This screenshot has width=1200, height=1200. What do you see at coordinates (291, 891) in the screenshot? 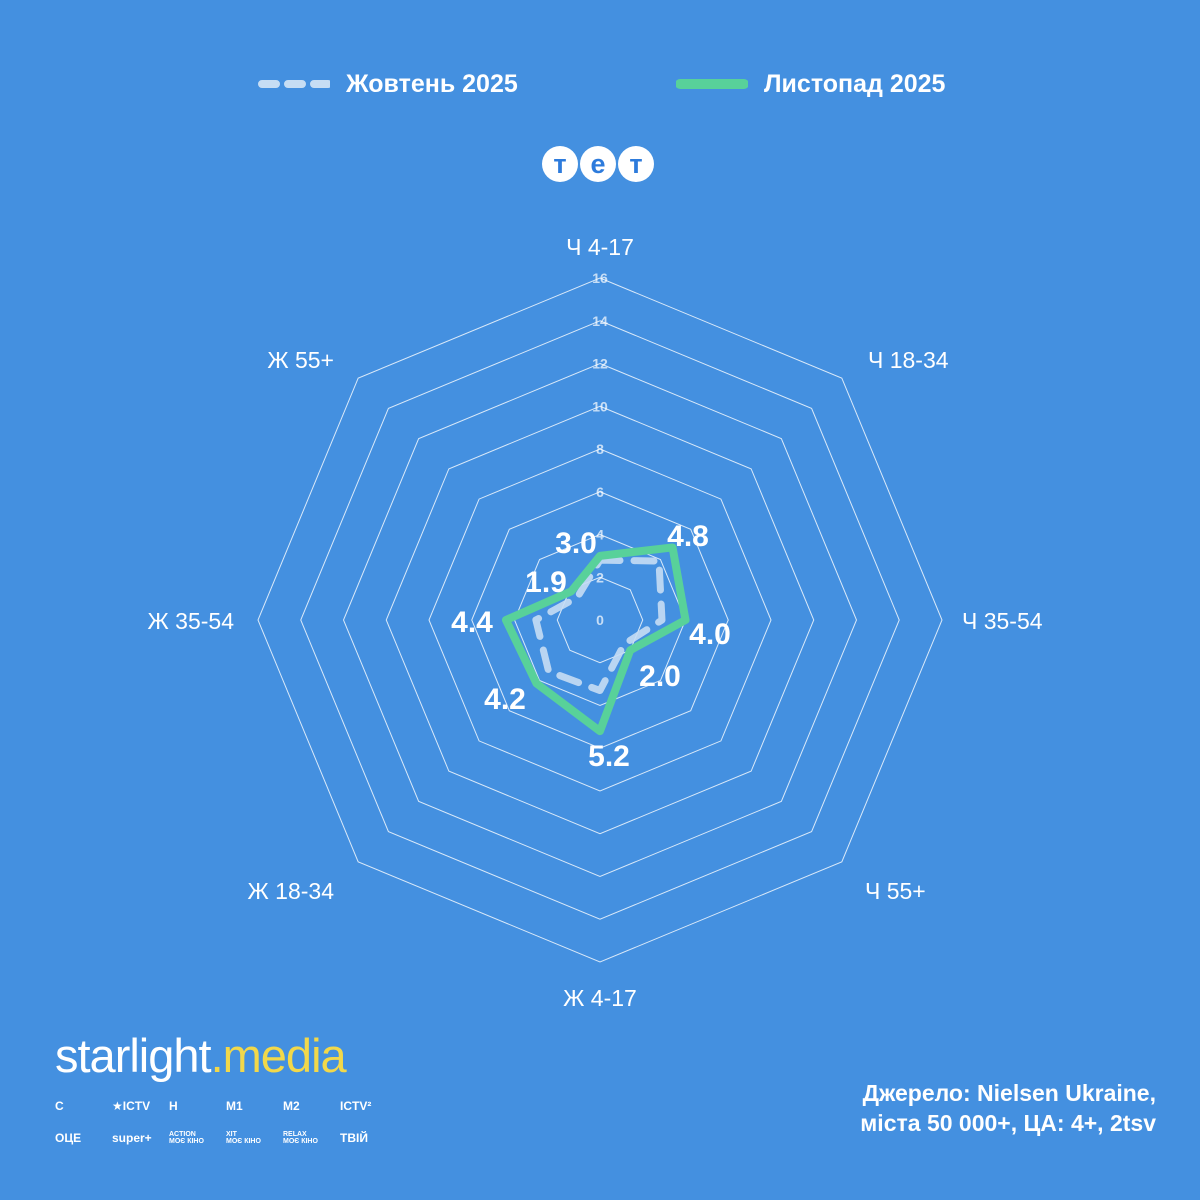
I see `category-label: Ж 18-34` at bounding box center [291, 891].